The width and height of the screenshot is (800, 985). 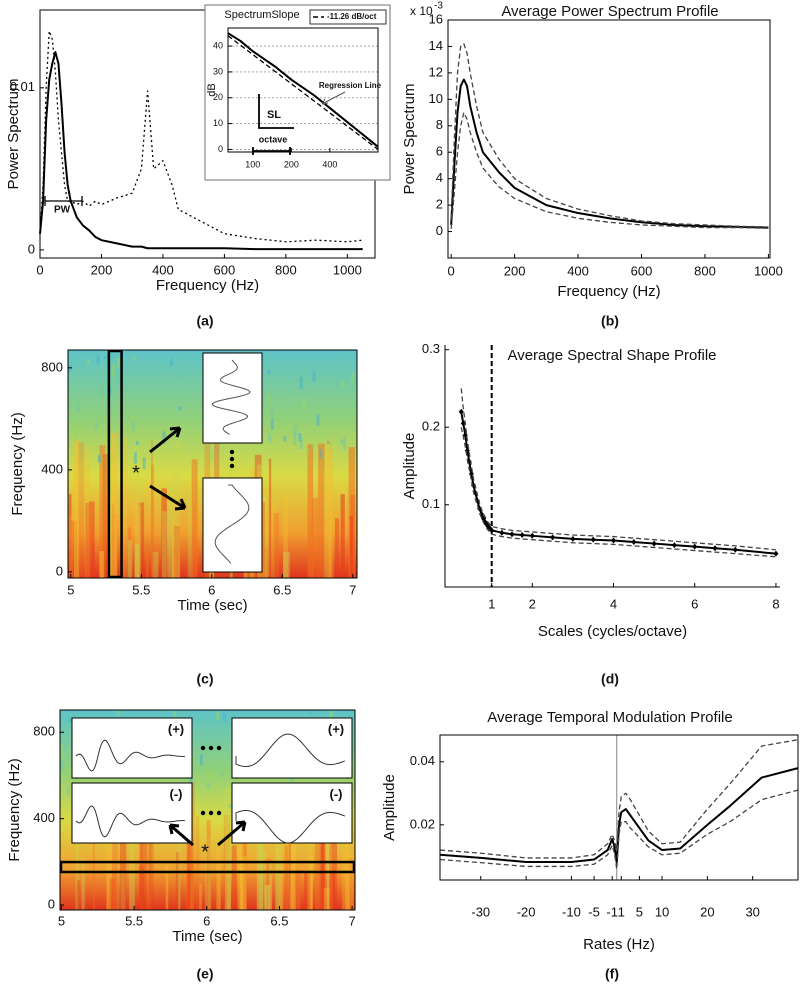 I want to click on x-tick-label: -1, so click(x=612, y=911).